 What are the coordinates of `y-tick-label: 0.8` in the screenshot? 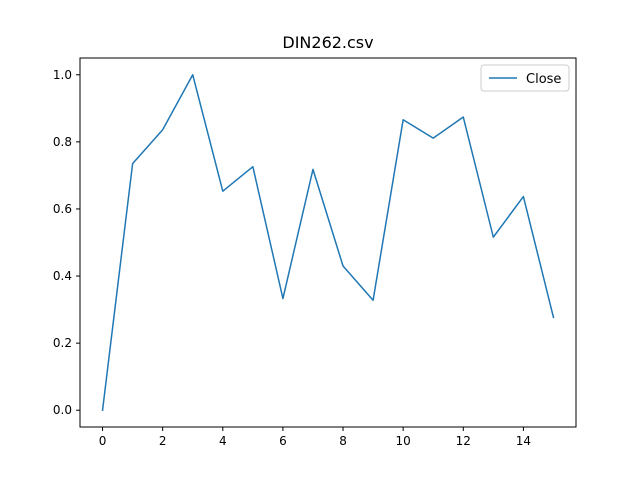 It's located at (62, 142).